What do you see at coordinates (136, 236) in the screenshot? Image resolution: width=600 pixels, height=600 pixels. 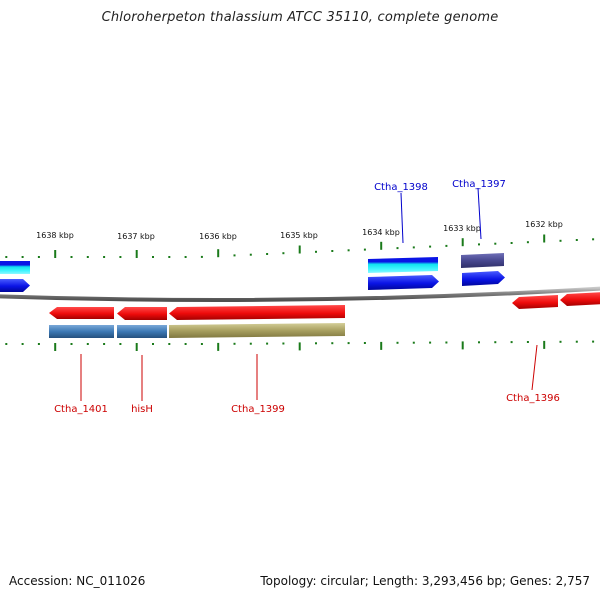 I see `ruler-label: 1637 kbp` at bounding box center [136, 236].